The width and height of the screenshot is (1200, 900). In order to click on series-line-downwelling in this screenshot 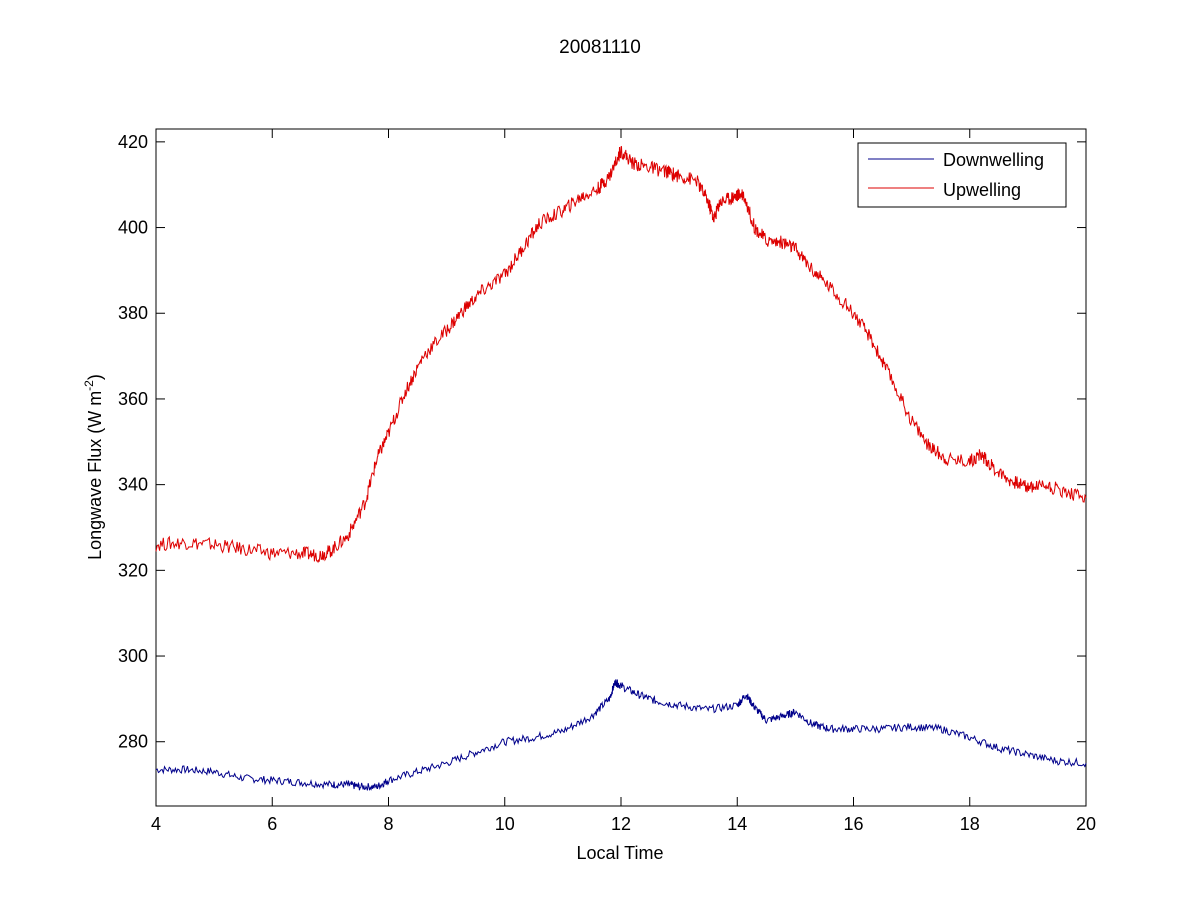, I will do `click(621, 735)`.